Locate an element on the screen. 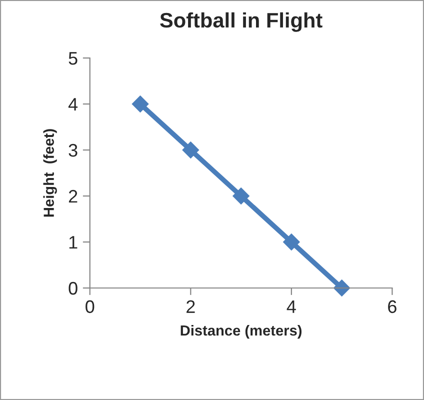 This screenshot has width=424, height=400. chart-title: Softball in Flight is located at coordinates (241, 22).